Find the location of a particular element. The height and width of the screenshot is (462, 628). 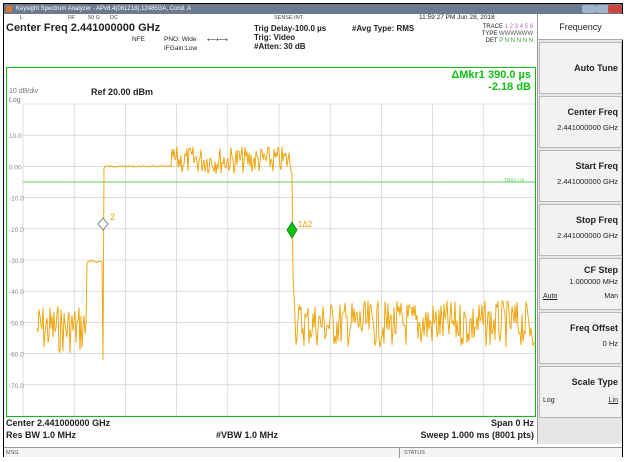

scale-type-log: Log is located at coordinates (549, 400).